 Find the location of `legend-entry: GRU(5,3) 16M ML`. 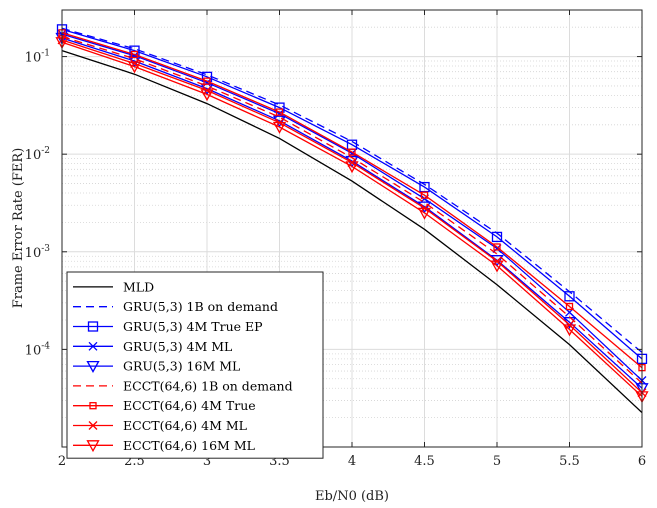

legend-entry: GRU(5,3) 16M ML is located at coordinates (156, 366).